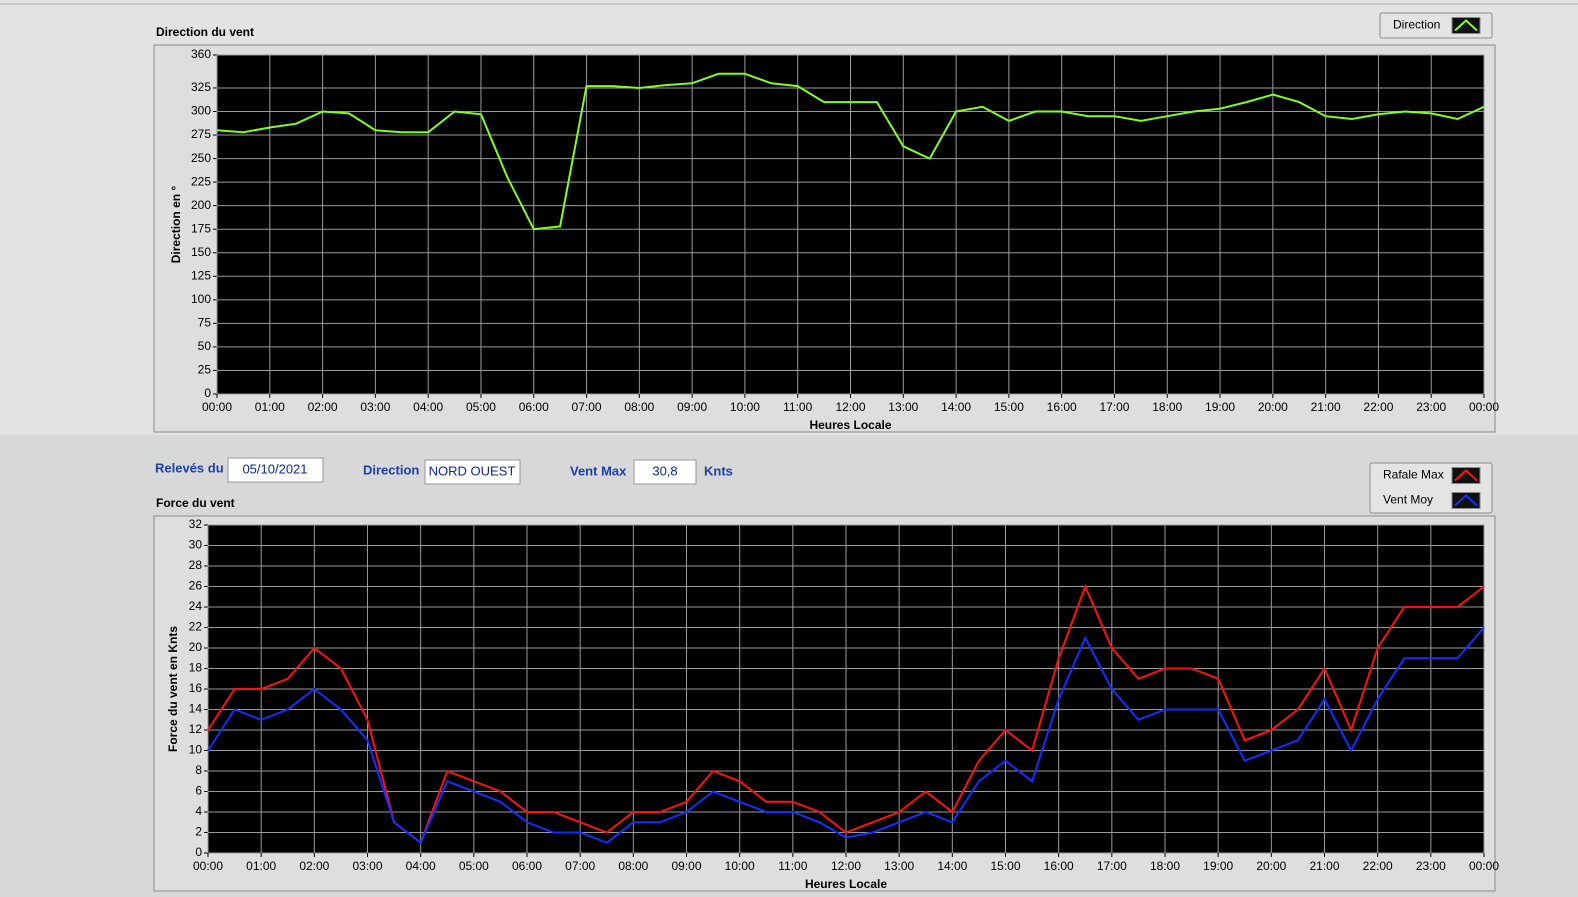  What do you see at coordinates (205, 32) in the screenshot?
I see `chart-title: Direction du vent` at bounding box center [205, 32].